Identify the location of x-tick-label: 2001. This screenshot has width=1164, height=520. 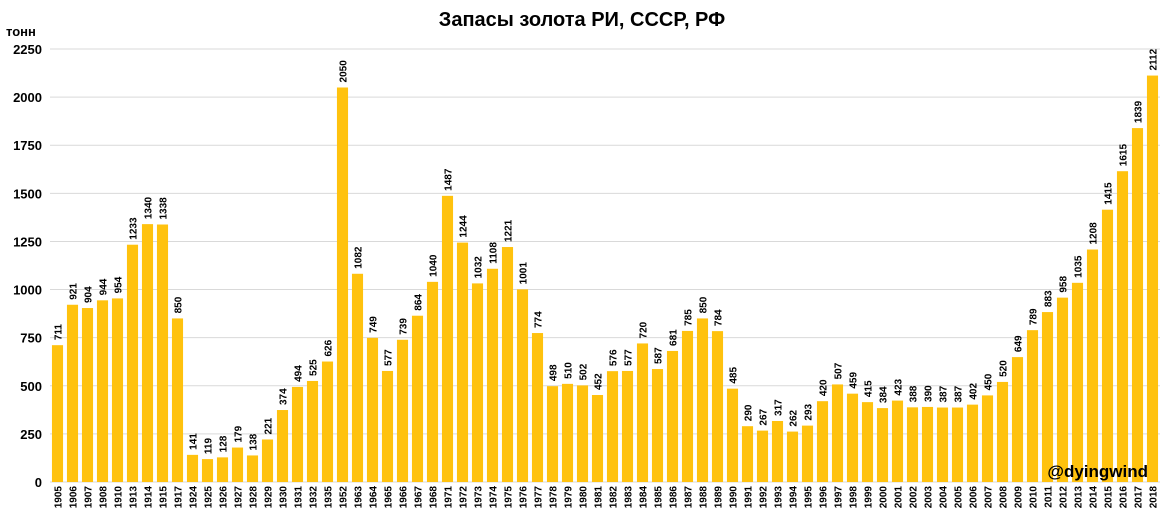
(899, 497).